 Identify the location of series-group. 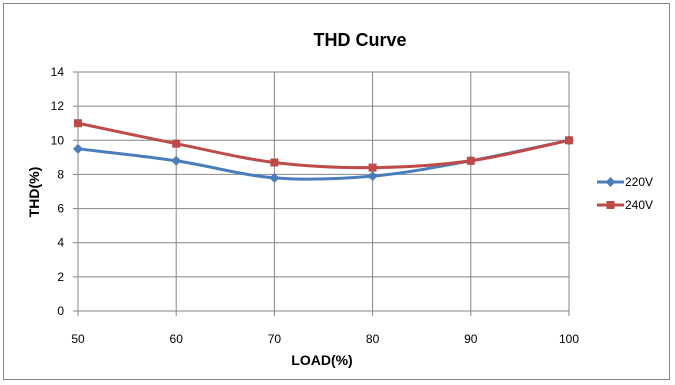
(323, 151).